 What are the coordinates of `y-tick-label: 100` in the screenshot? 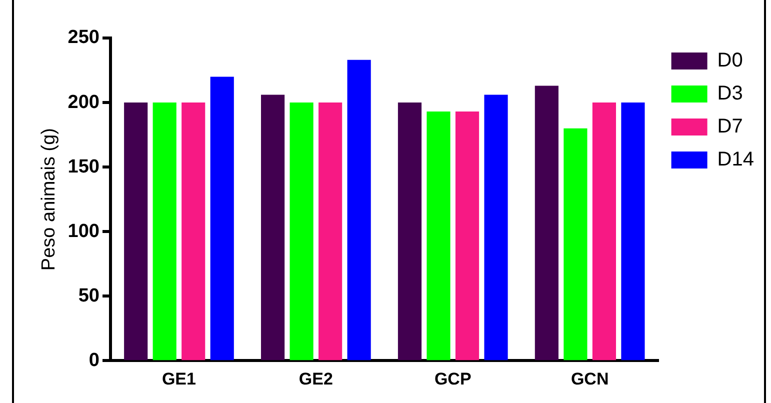 It's located at (84, 231).